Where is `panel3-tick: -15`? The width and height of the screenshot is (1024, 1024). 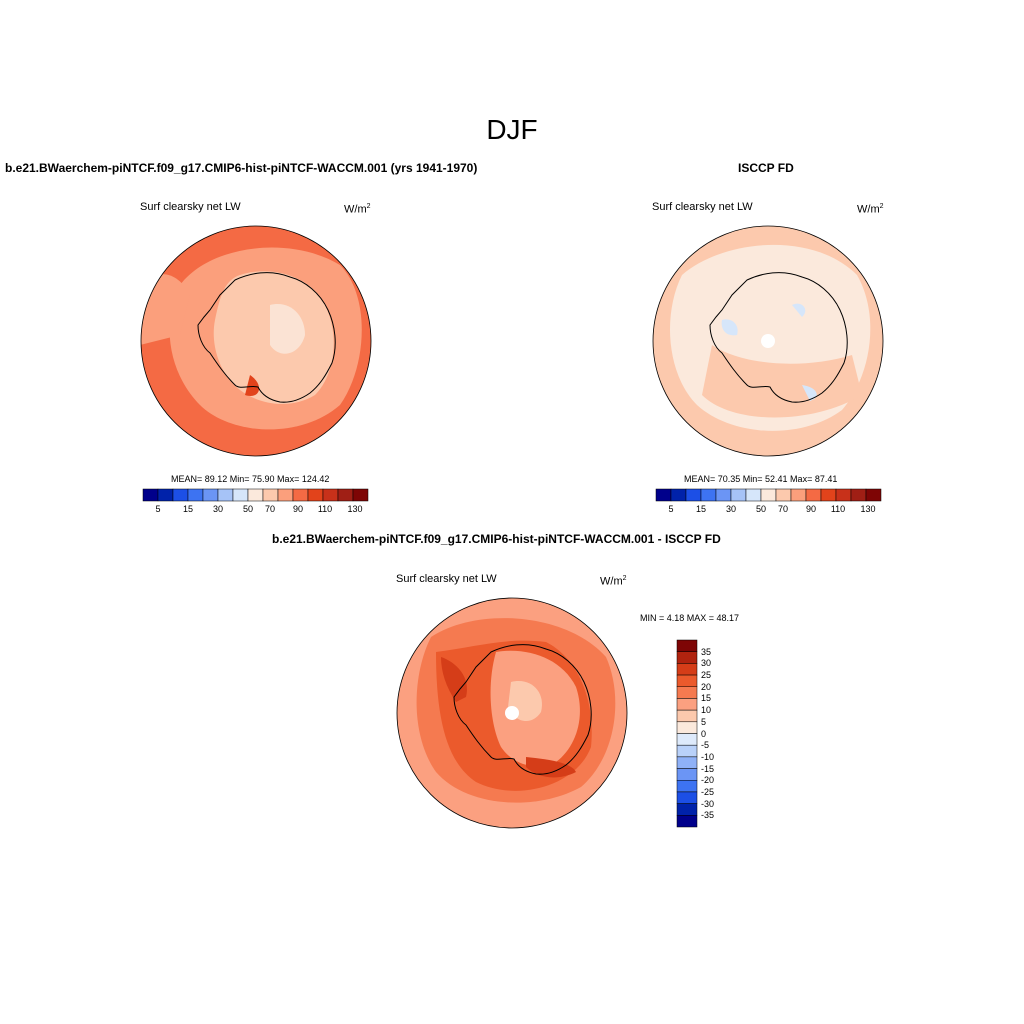
panel3-tick: -15 is located at coordinates (708, 768).